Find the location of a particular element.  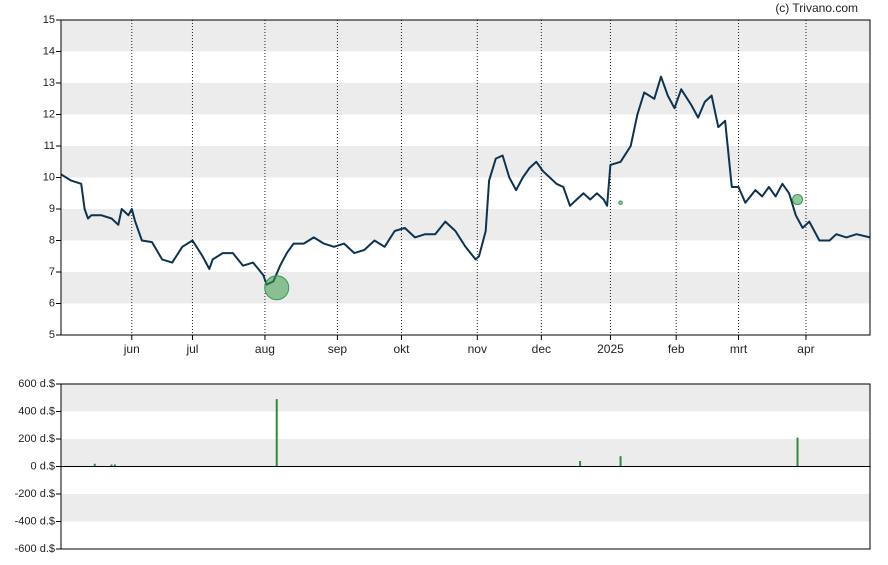

x-tick-label: apr is located at coordinates (805, 349).